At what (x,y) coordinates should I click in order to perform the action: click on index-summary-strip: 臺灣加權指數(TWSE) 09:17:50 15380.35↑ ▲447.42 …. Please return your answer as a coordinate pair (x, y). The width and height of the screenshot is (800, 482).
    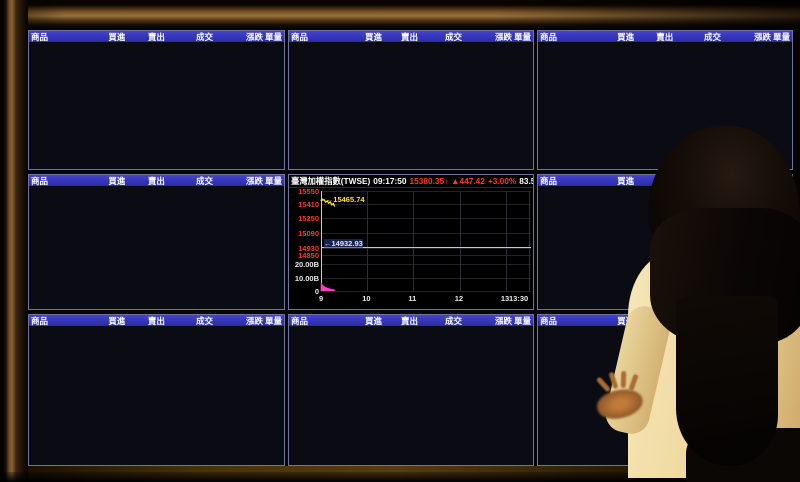
    Looking at the image, I should click on (411, 181).